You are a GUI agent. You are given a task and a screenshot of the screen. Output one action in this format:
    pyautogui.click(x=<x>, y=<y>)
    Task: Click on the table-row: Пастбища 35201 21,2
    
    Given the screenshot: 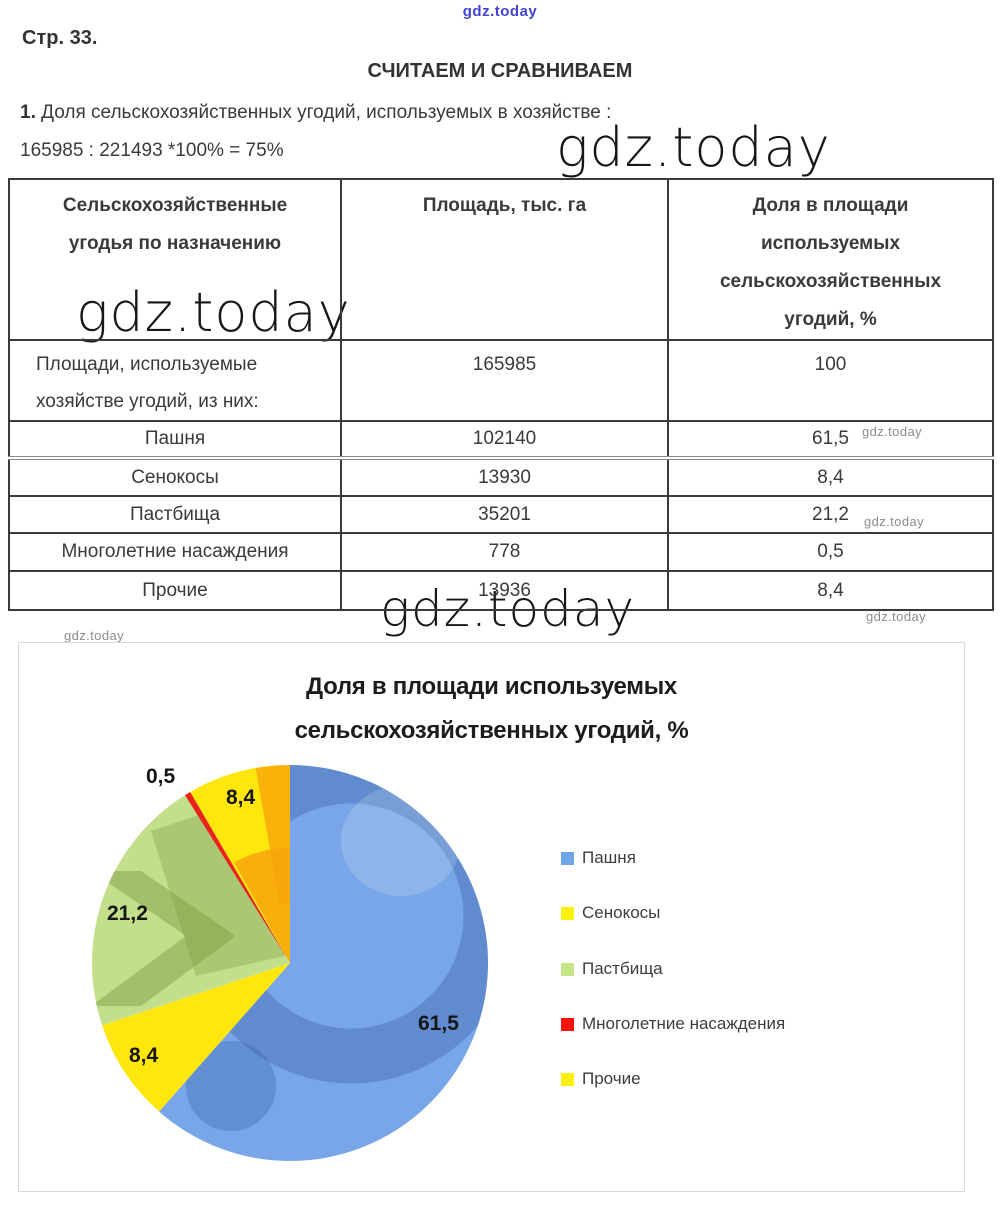 What is the action you would take?
    pyautogui.click(x=501, y=514)
    